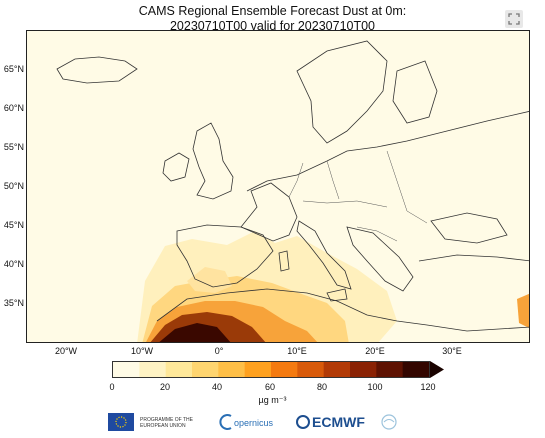 The image size is (545, 438). Describe the element at coordinates (342, 92) in the screenshot. I see `coast-scandinavia` at that location.